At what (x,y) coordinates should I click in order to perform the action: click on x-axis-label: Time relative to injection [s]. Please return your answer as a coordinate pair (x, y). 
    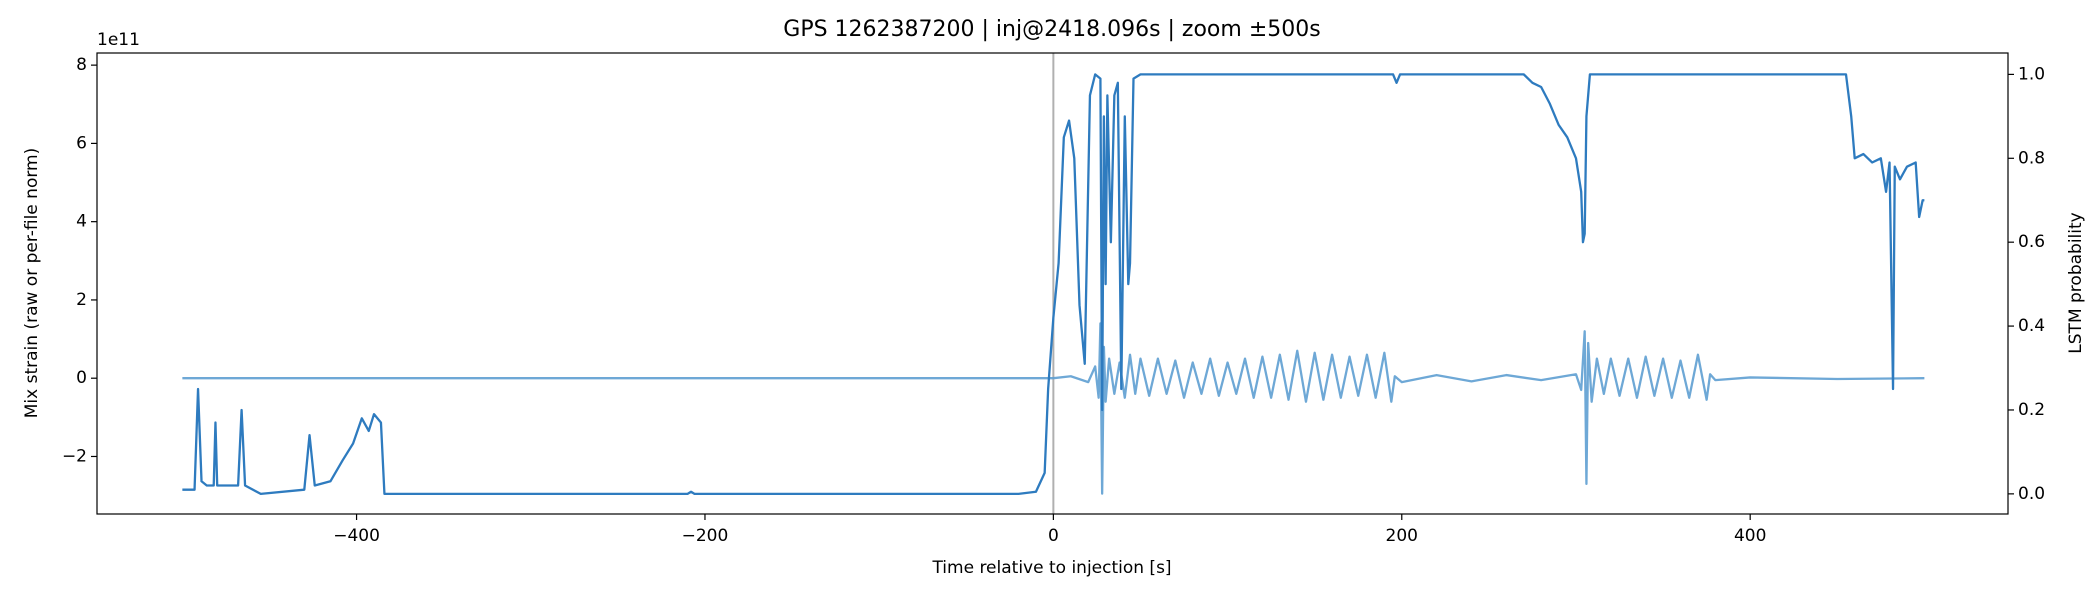
    Looking at the image, I should click on (1051, 568).